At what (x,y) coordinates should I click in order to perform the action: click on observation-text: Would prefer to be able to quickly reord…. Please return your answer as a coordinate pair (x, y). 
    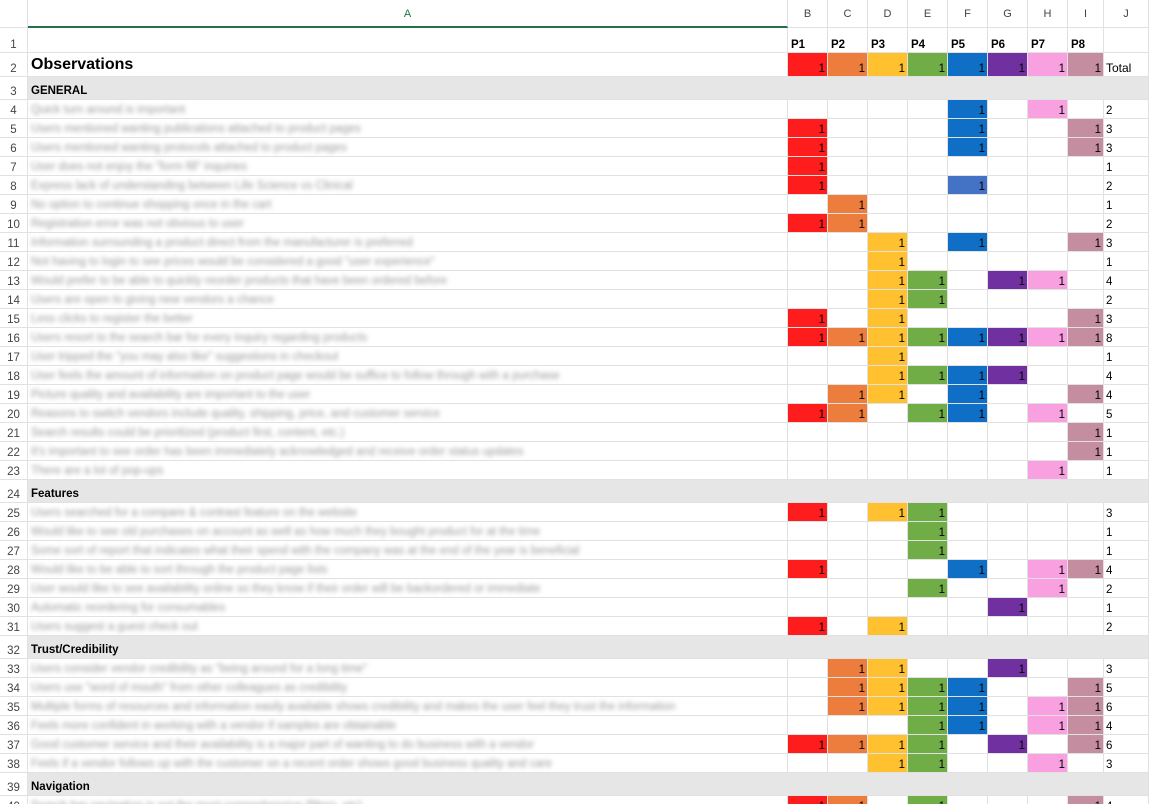
    Looking at the image, I should click on (408, 280).